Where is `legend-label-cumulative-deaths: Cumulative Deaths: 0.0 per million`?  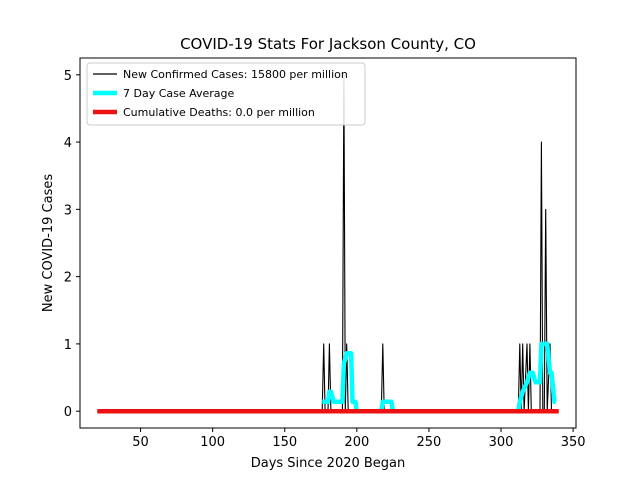 legend-label-cumulative-deaths: Cumulative Deaths: 0.0 per million is located at coordinates (219, 112).